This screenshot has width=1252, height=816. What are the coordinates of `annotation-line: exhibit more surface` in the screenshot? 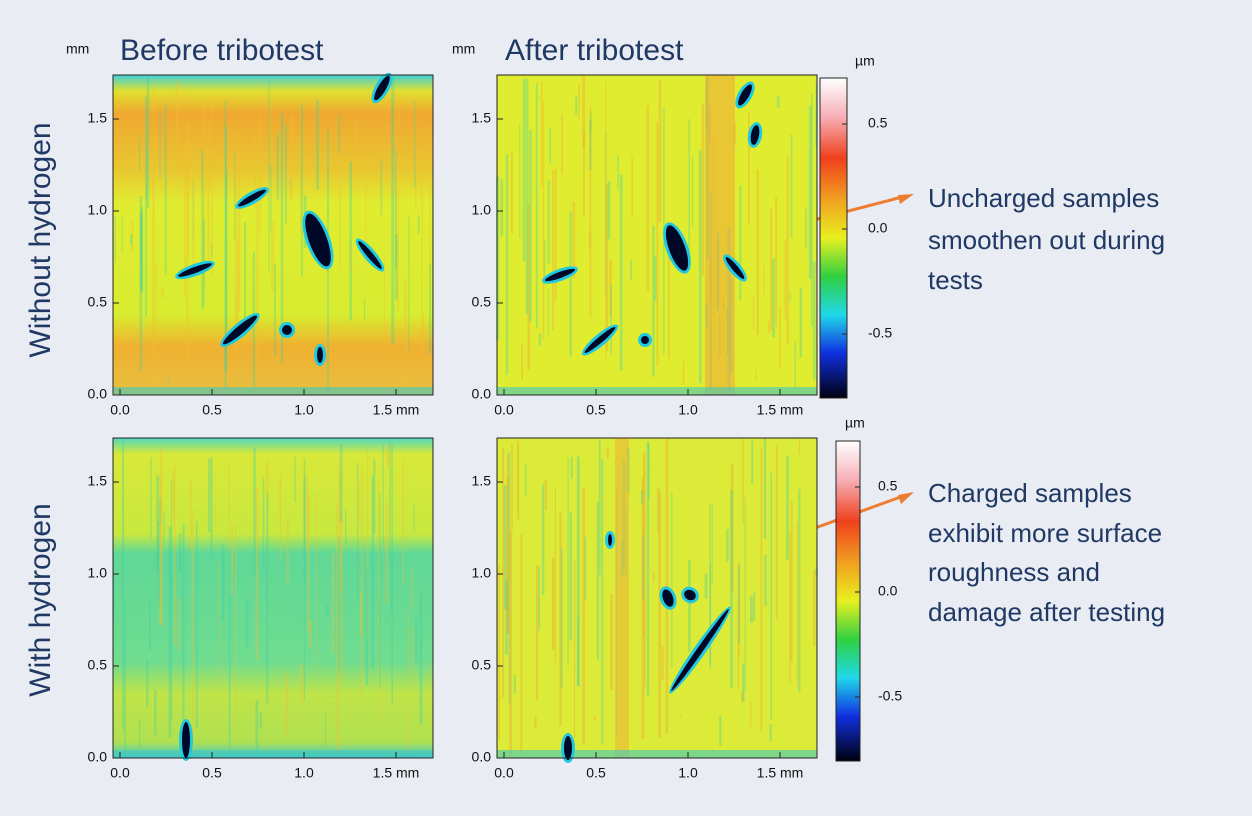 It's located at (1045, 533).